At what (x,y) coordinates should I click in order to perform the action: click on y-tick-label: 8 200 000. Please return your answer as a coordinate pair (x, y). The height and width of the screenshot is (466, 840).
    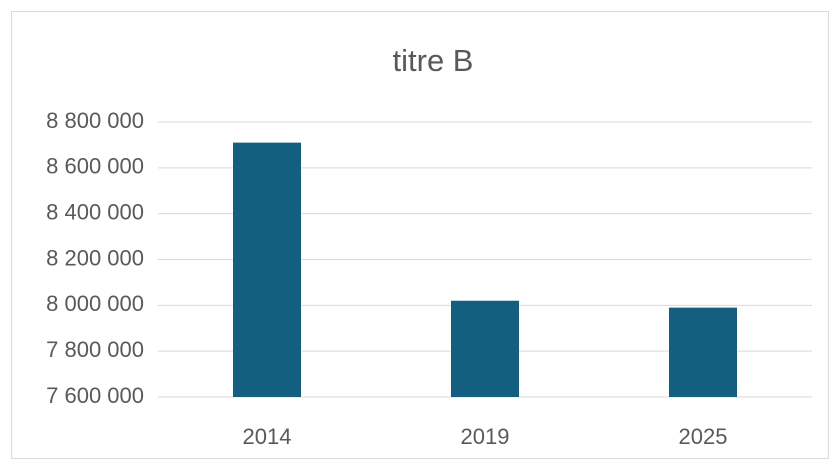
    Looking at the image, I should click on (95, 257).